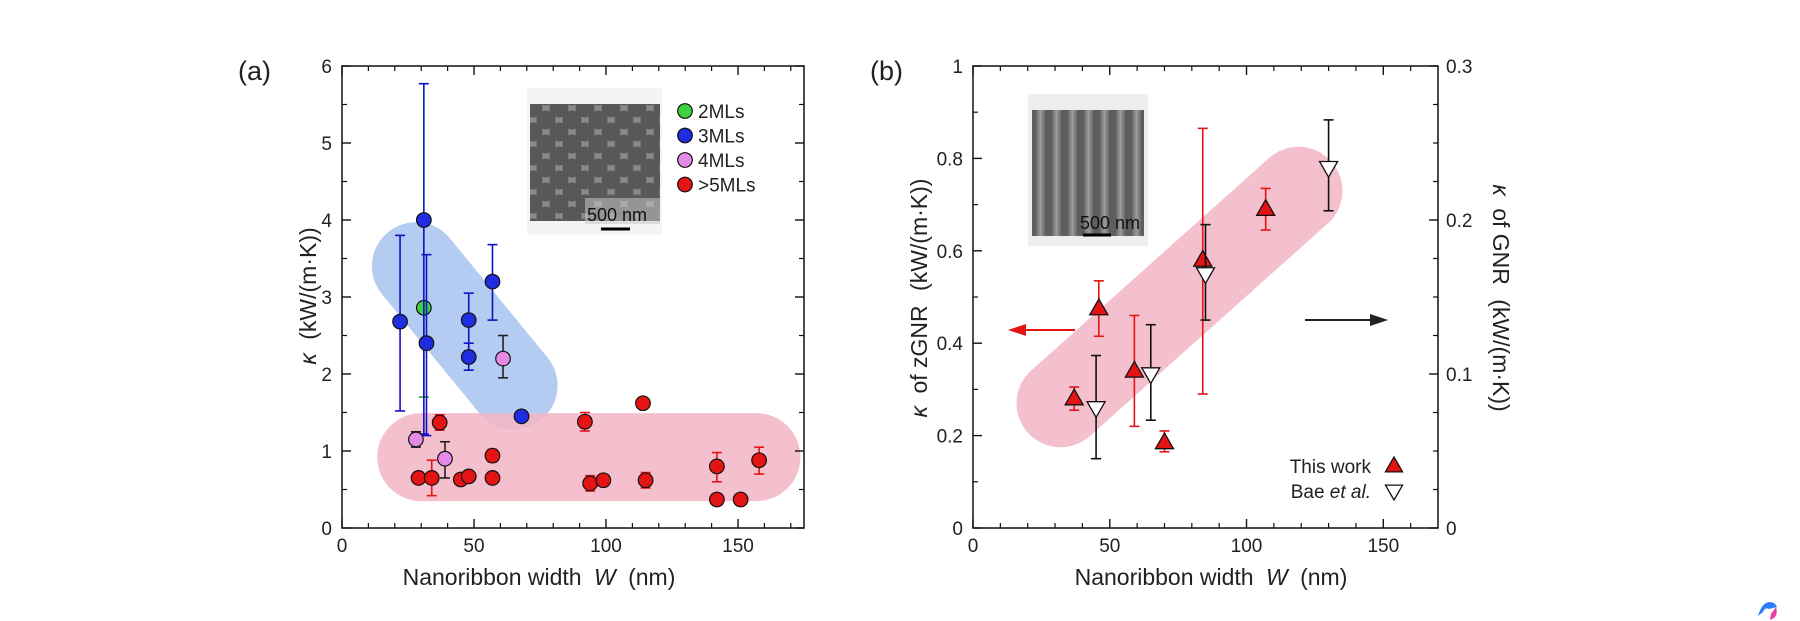  I want to click on y-left-tick-label: 0.2, so click(950, 437).